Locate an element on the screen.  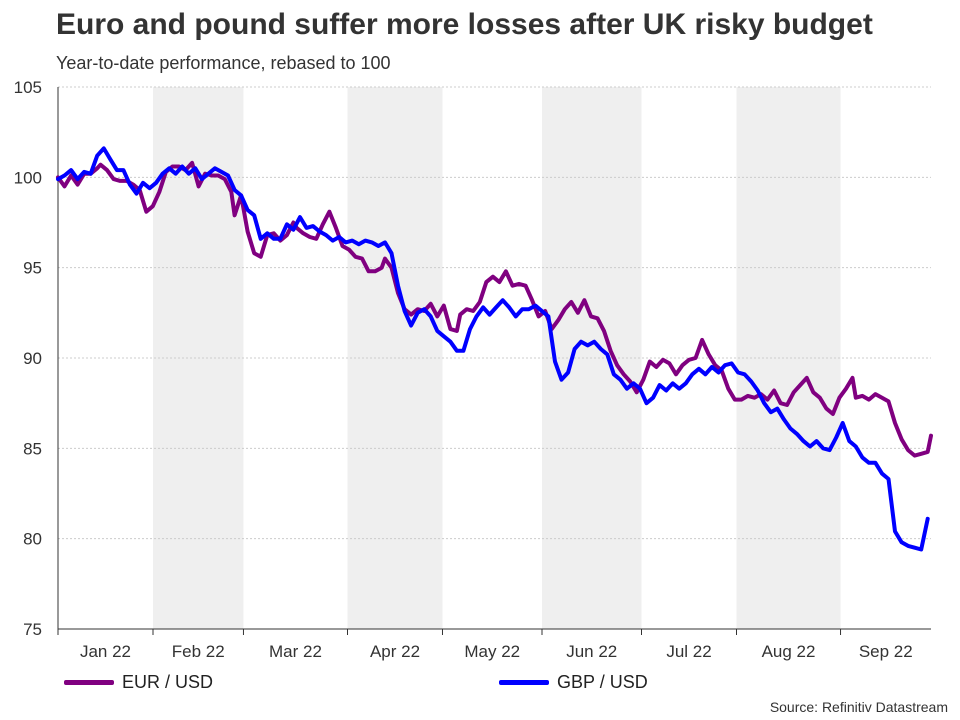
x-tick-label: Feb 22 is located at coordinates (198, 651).